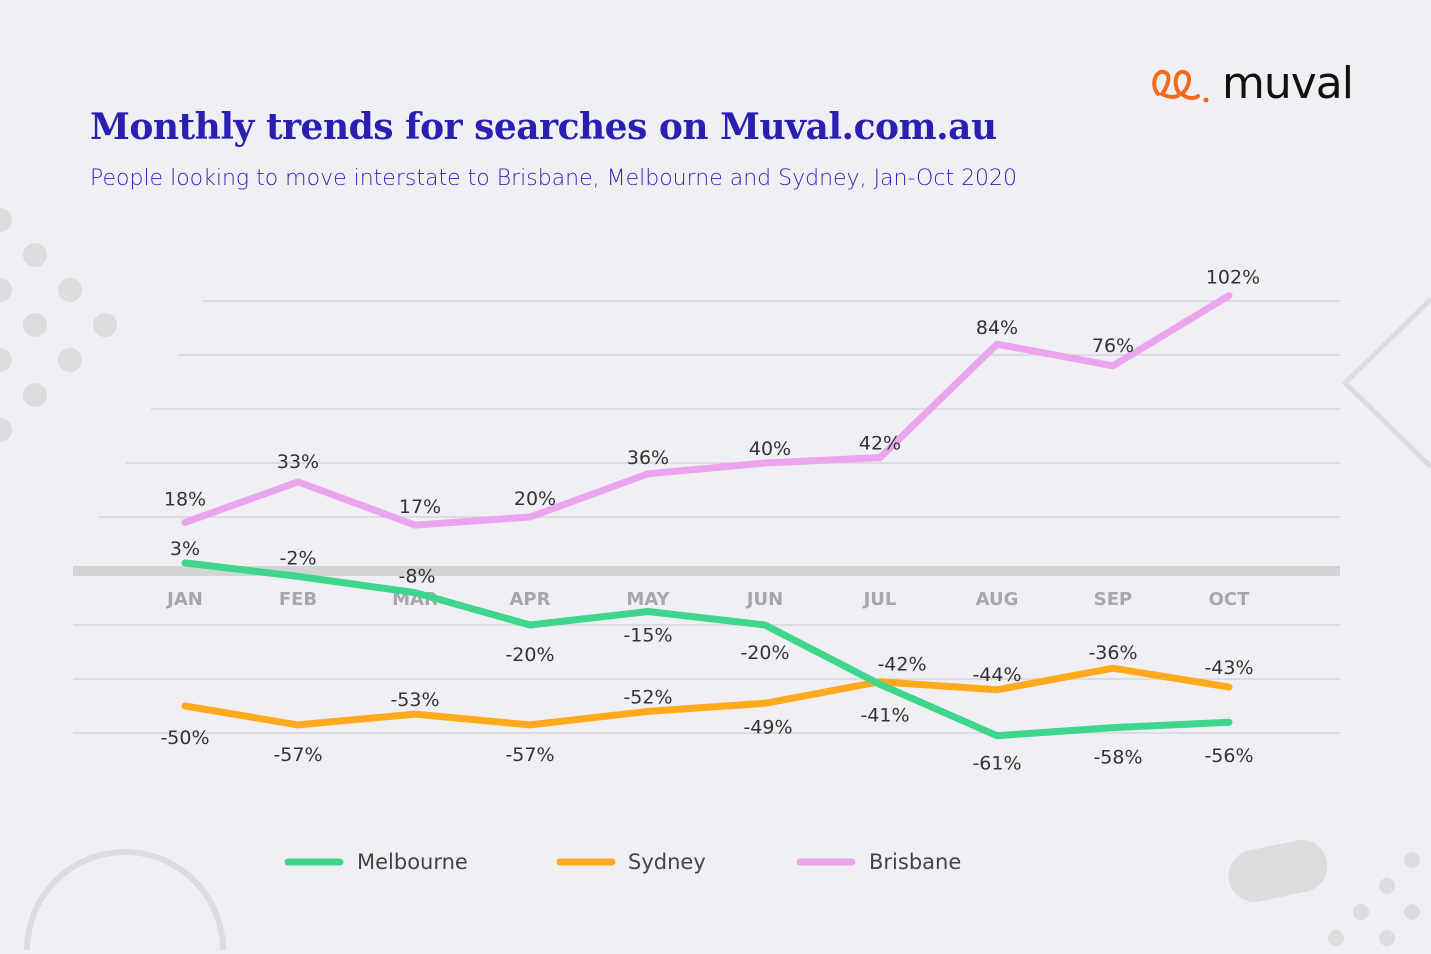 The height and width of the screenshot is (954, 1431). Describe the element at coordinates (1117, 758) in the screenshot. I see `melbourne-data-label: -58%` at that location.